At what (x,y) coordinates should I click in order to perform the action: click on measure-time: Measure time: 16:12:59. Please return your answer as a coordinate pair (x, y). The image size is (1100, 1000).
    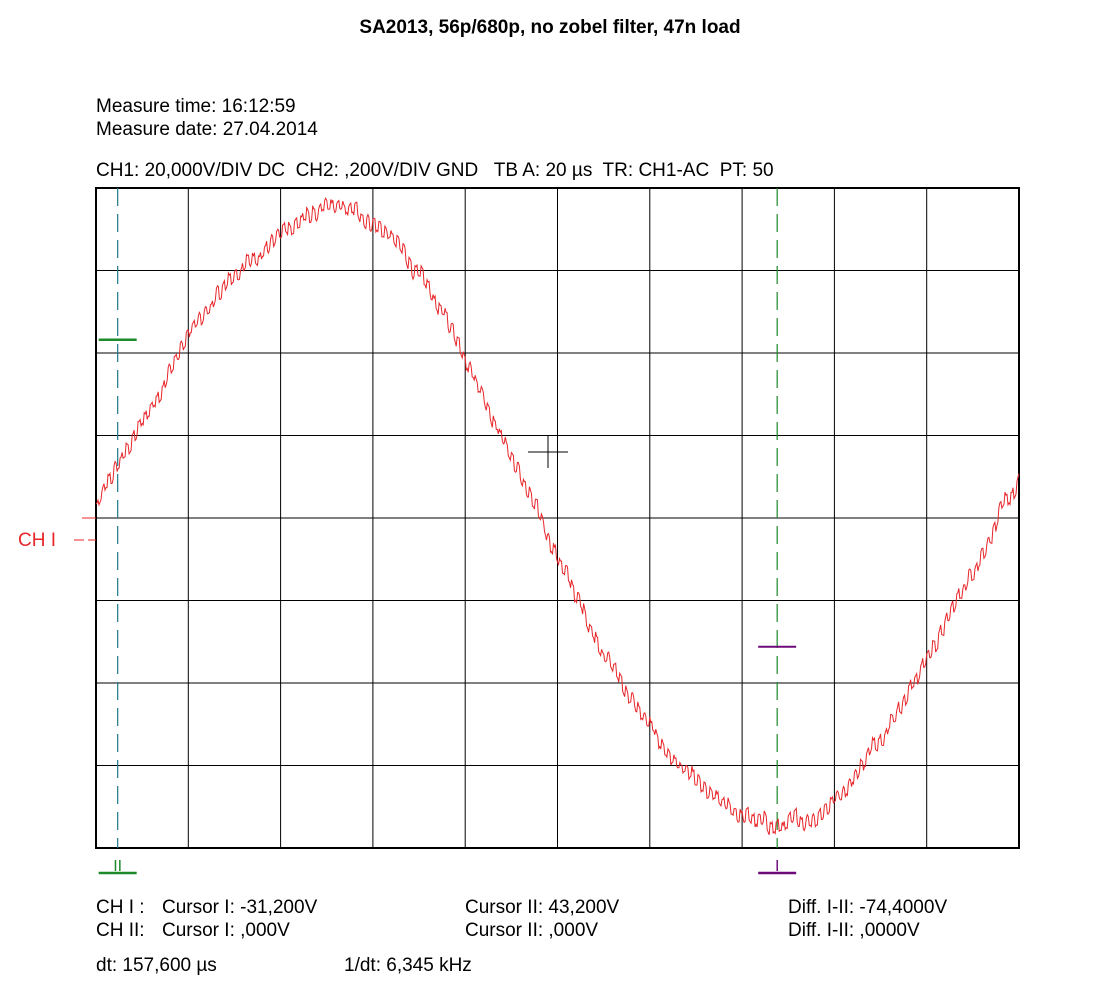
    Looking at the image, I should click on (196, 106).